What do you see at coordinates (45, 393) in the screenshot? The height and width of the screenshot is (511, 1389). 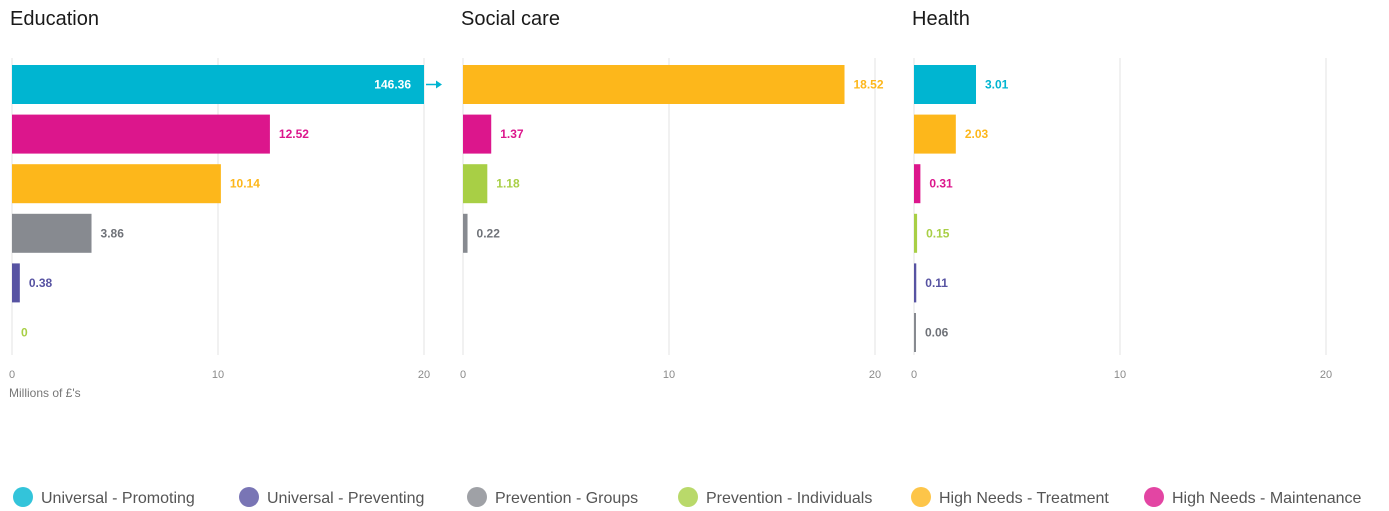 I see `x-axis-label: Millions of £'s` at bounding box center [45, 393].